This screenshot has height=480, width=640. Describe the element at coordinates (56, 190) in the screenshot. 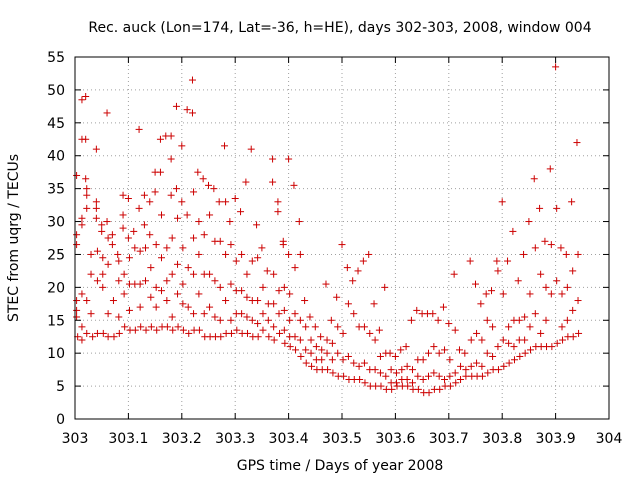

I see `y-tick-label: 35` at that location.